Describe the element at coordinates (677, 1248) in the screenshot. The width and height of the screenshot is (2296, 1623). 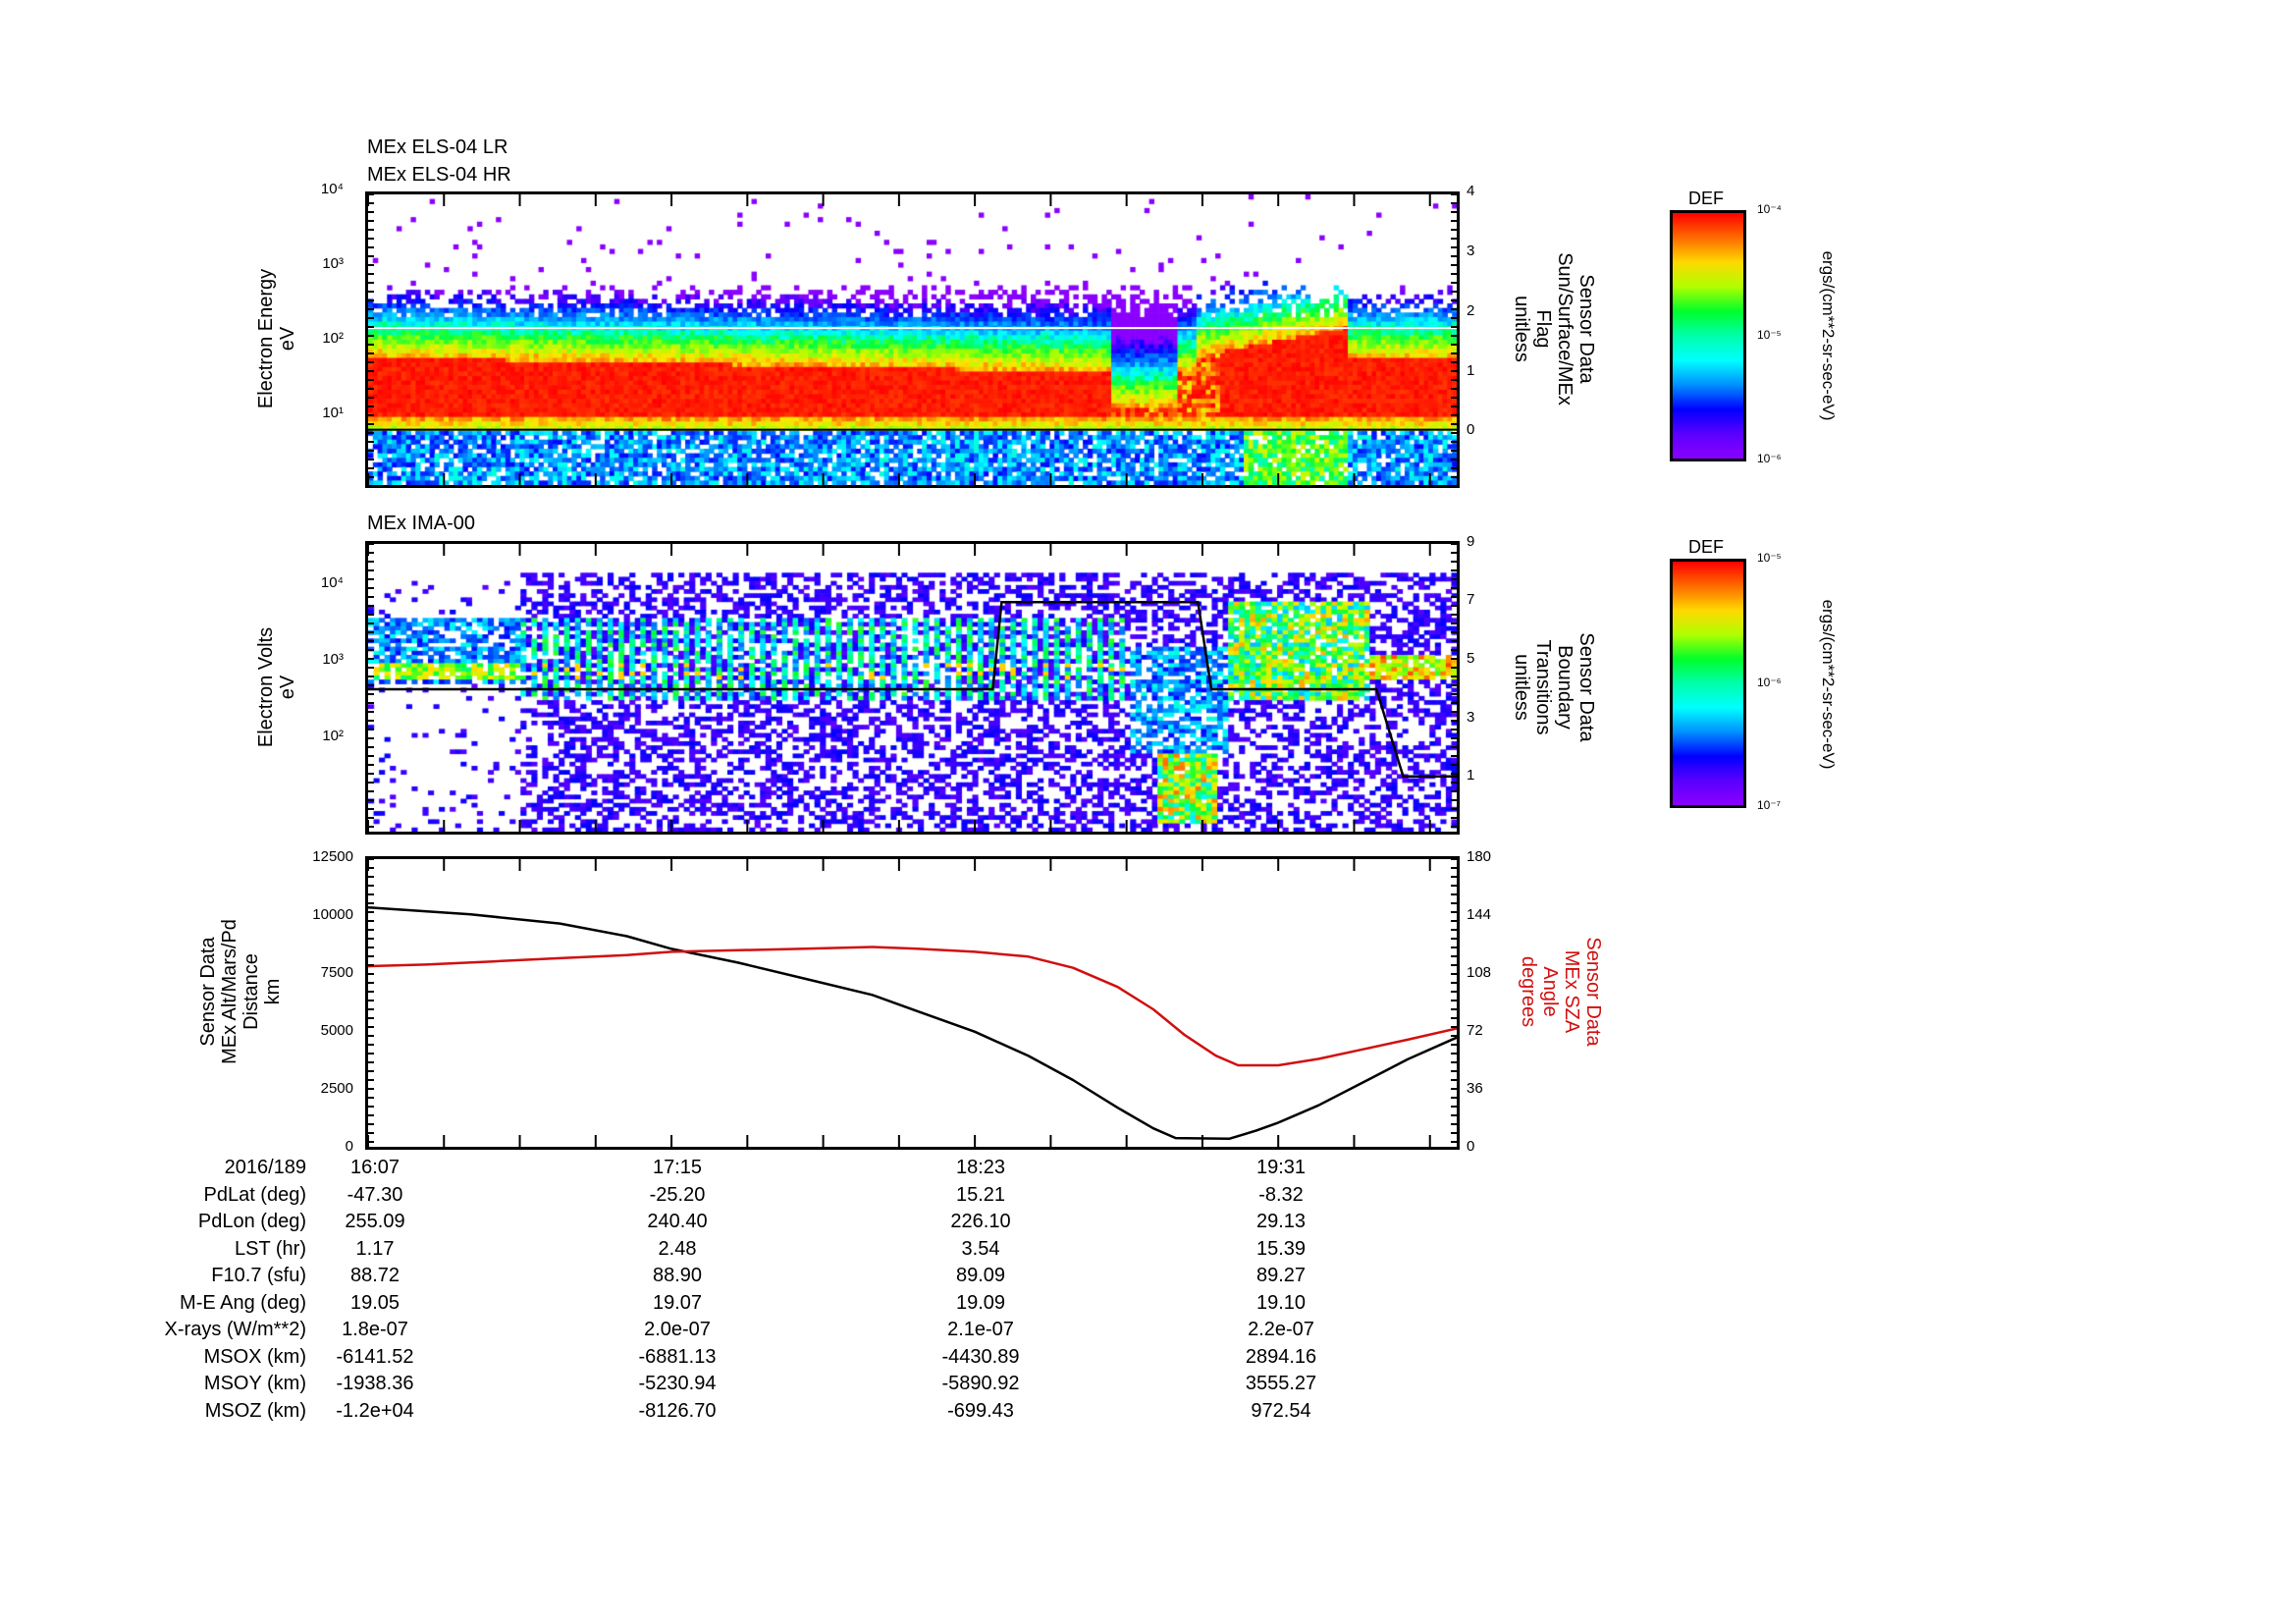
I see `table-cell: 2.48` at that location.